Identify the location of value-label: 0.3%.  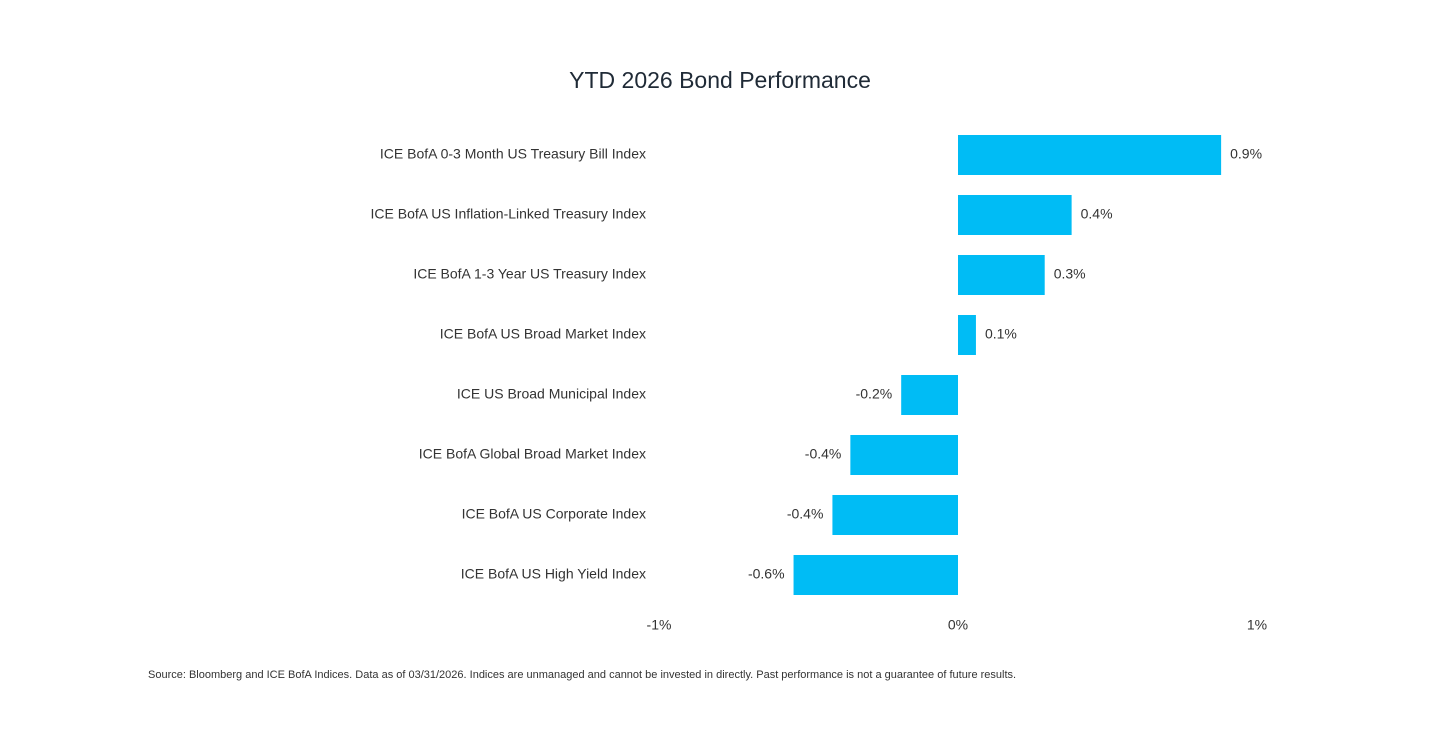
(1070, 274).